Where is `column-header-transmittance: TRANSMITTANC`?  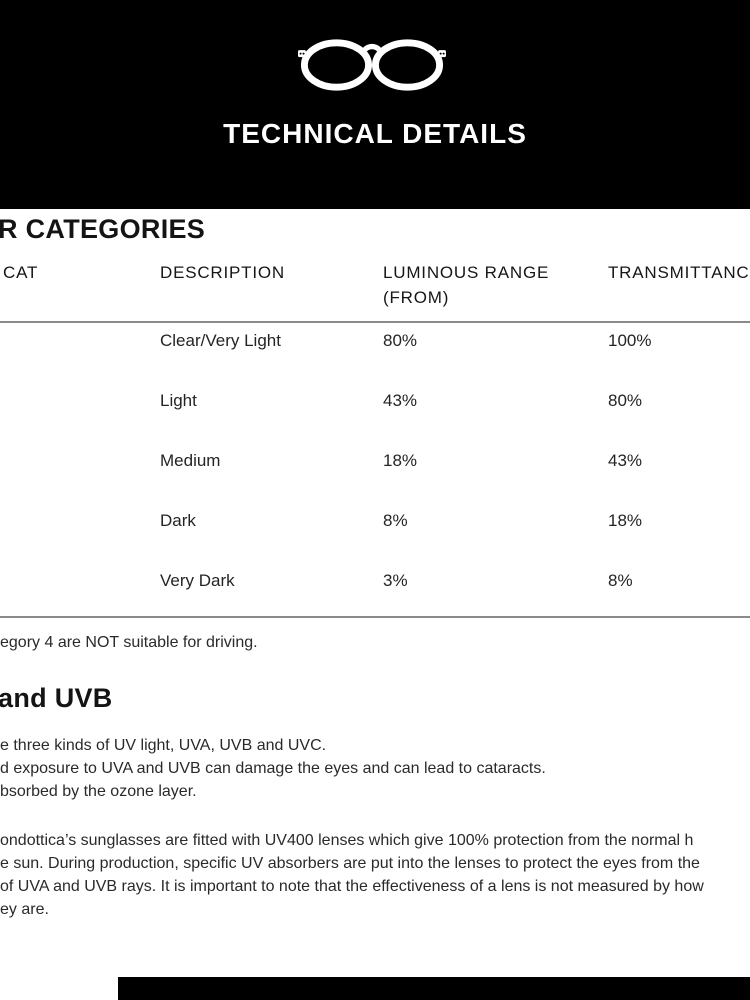 column-header-transmittance: TRANSMITTANC is located at coordinates (679, 272).